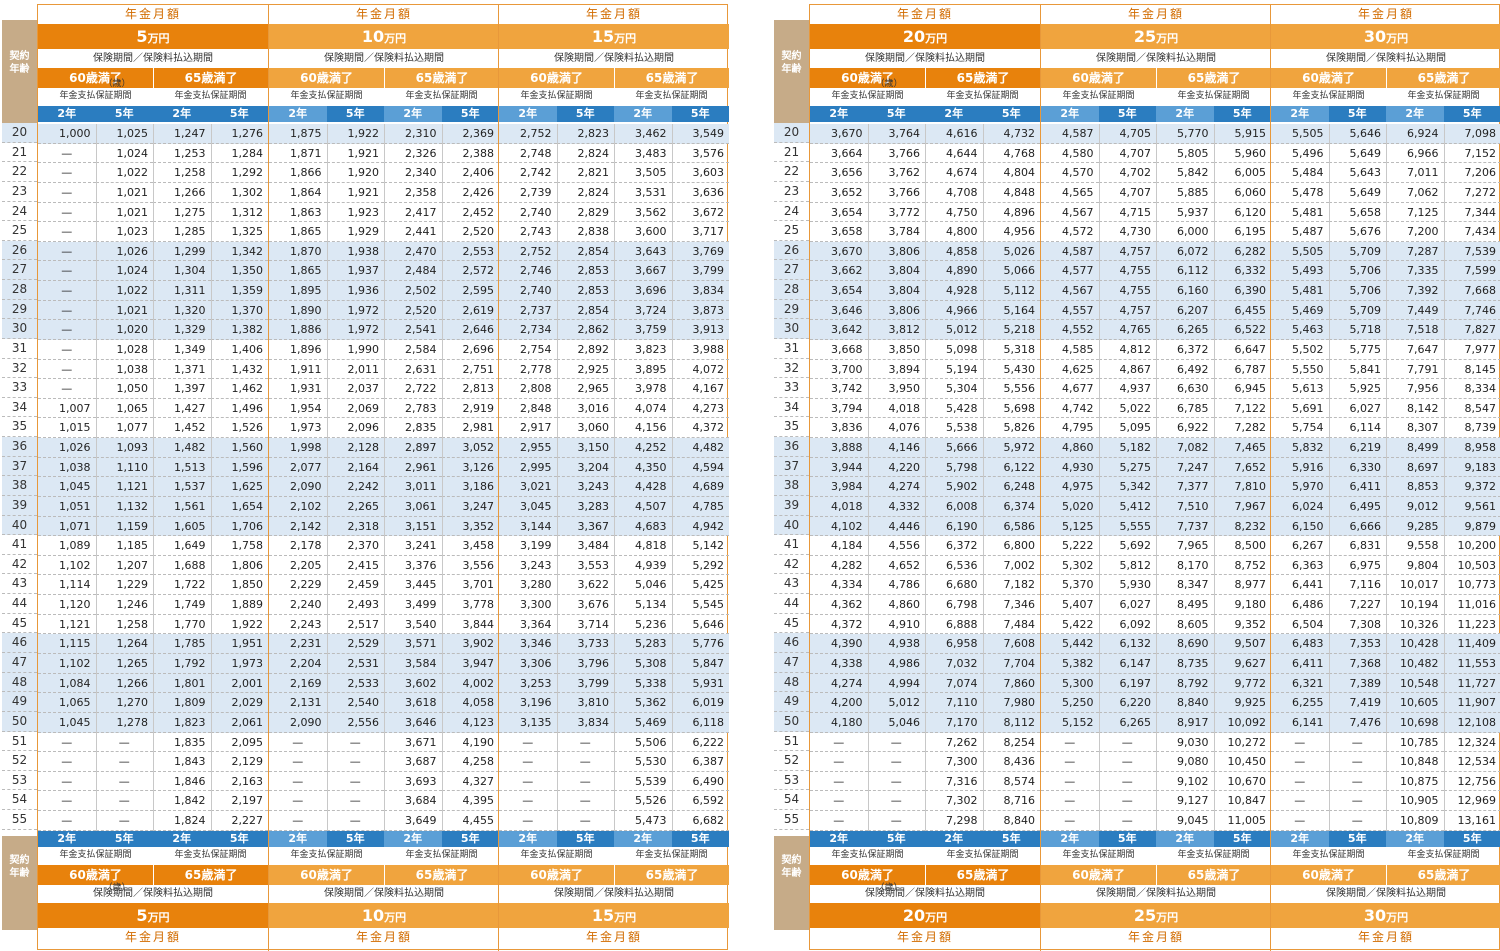 Image resolution: width=1500 pixels, height=951 pixels. I want to click on table-cell: 5,430, so click(1012, 370).